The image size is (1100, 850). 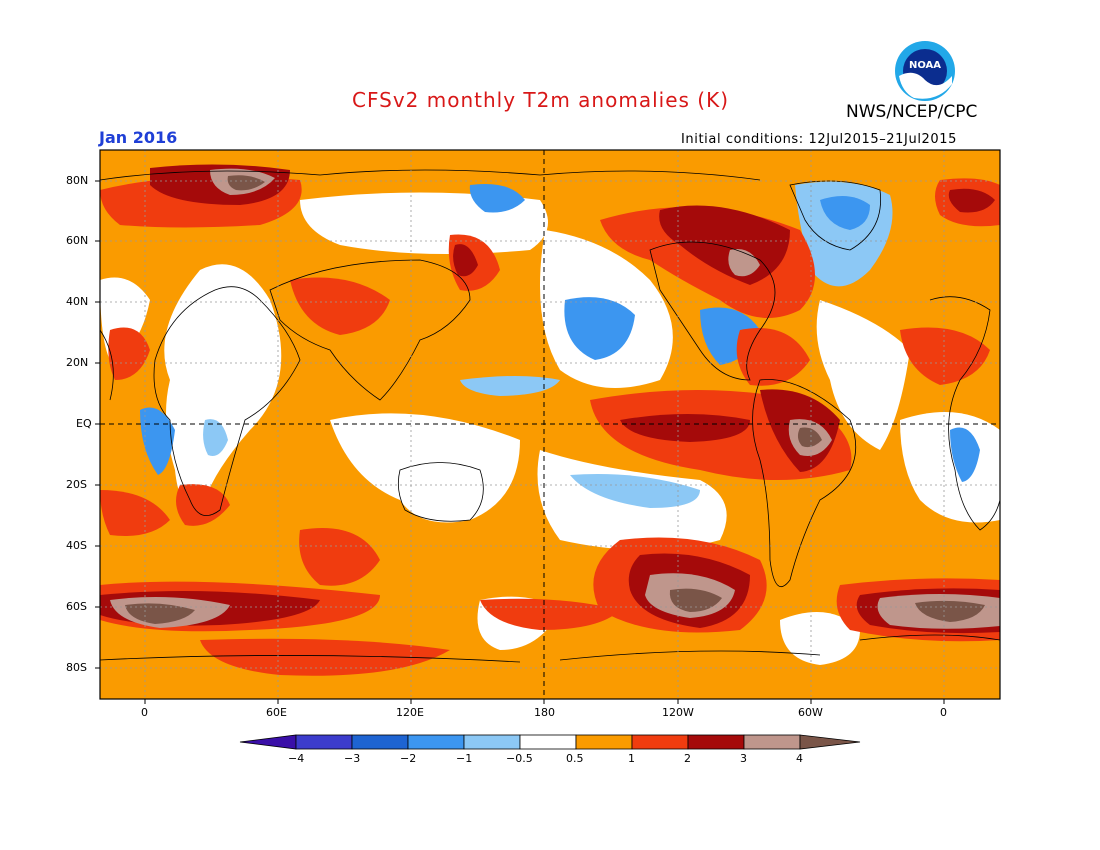 What do you see at coordinates (276, 712) in the screenshot?
I see `lon-label-60e: 60E` at bounding box center [276, 712].